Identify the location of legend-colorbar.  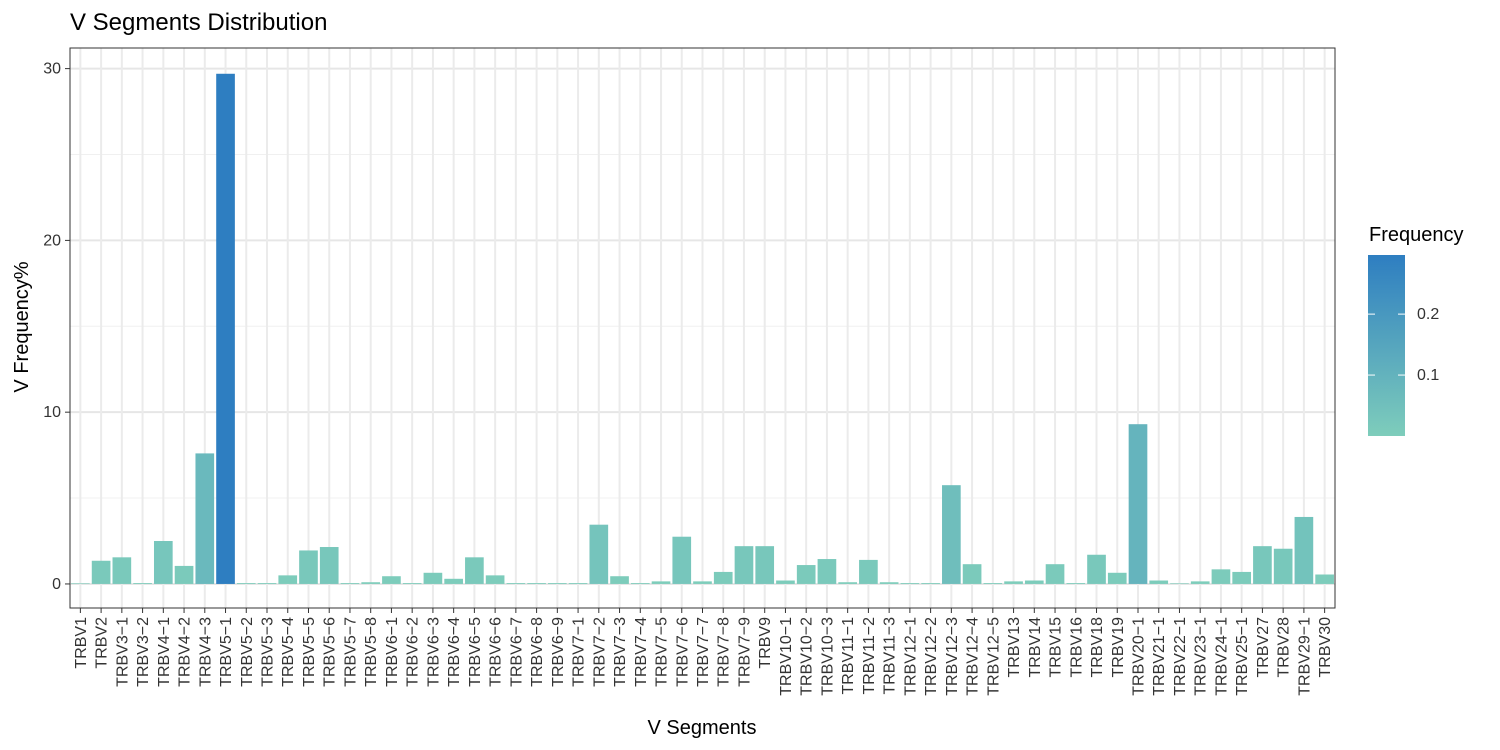
(1386, 345).